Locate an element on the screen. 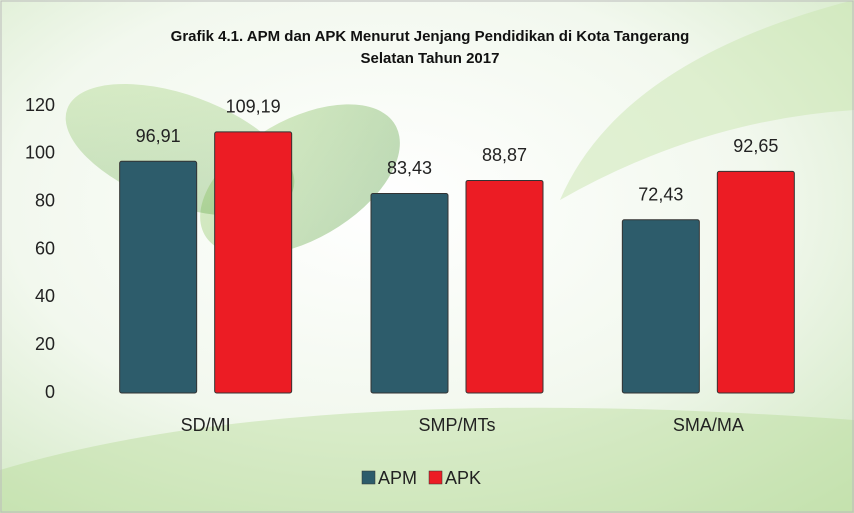 This screenshot has height=513, width=854. legend-label: APM is located at coordinates (397, 478).